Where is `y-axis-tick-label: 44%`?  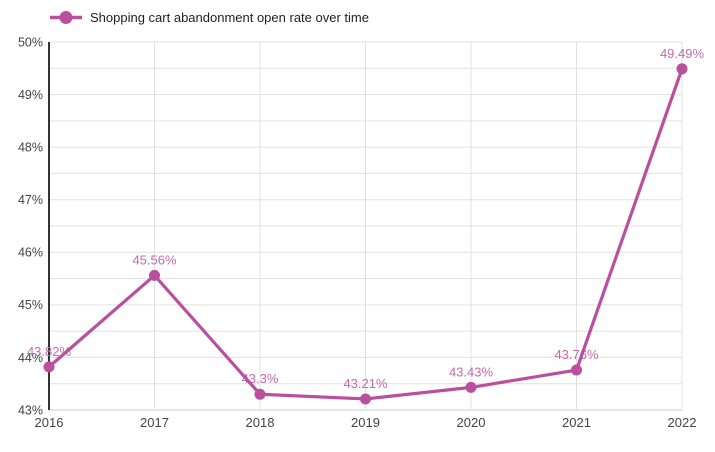 y-axis-tick-label: 44% is located at coordinates (30, 358).